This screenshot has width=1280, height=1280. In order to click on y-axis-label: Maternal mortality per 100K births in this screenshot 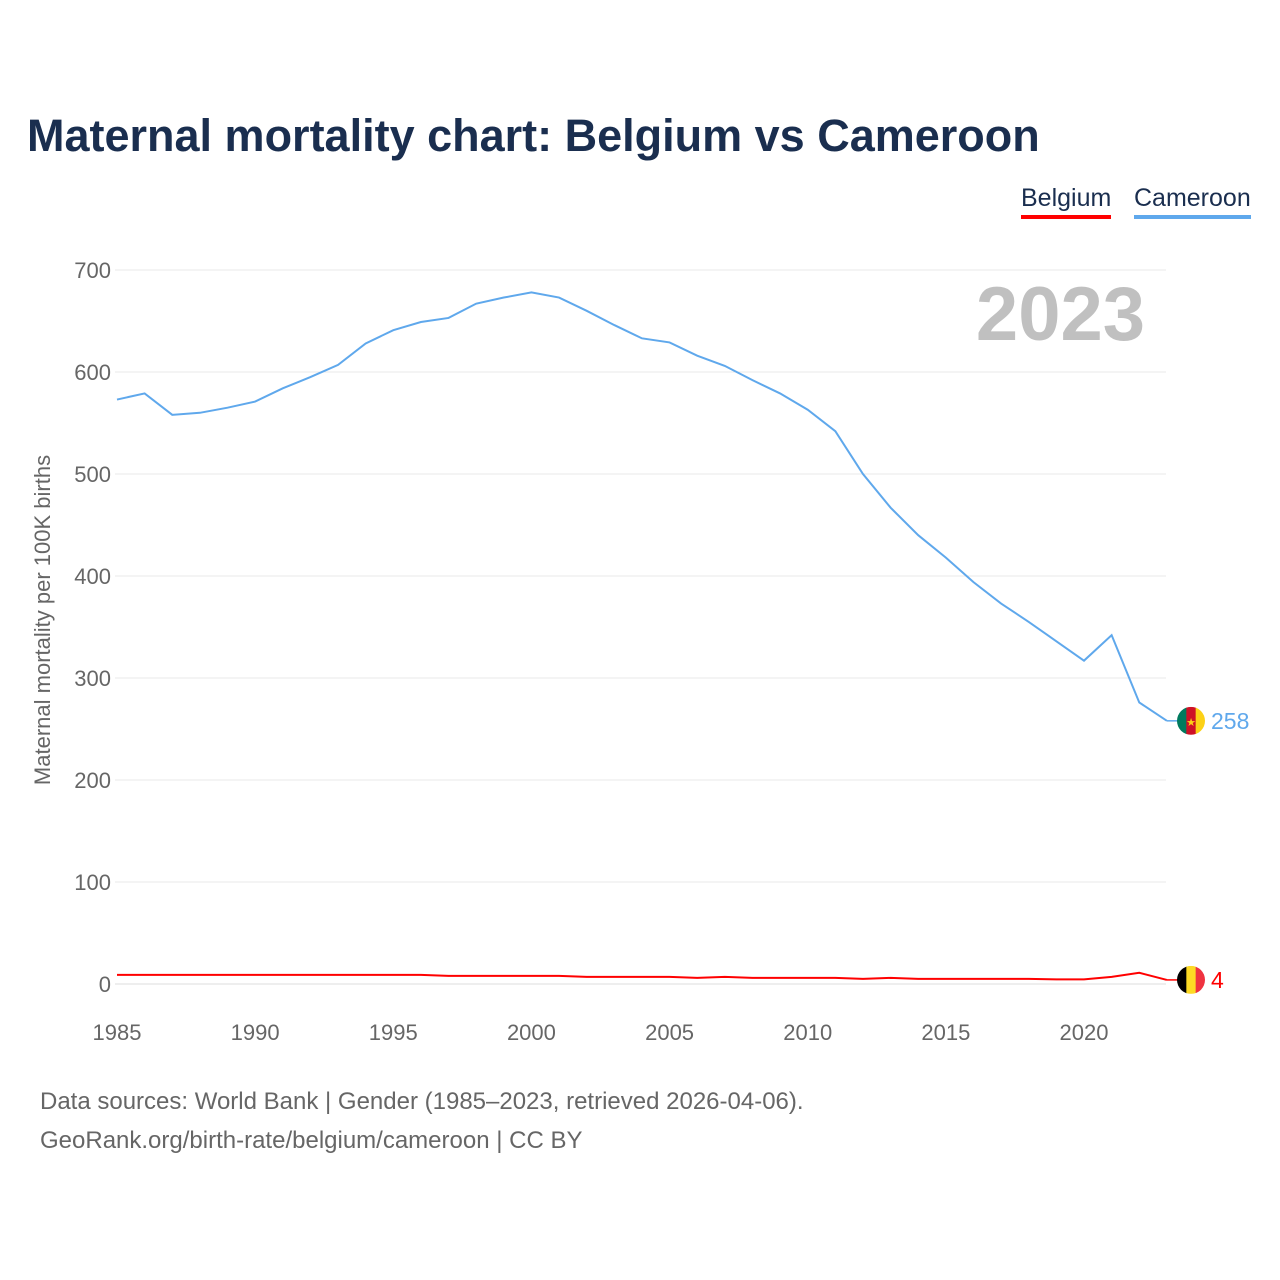, I will do `click(42, 620)`.